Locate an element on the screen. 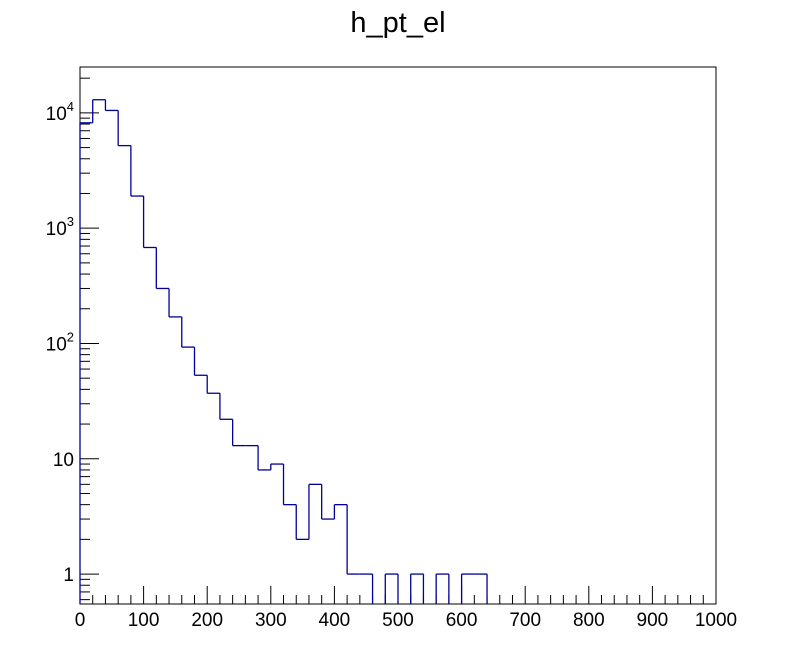 This screenshot has width=796, height=672. y-tick-label: 10³ is located at coordinates (60, 227).